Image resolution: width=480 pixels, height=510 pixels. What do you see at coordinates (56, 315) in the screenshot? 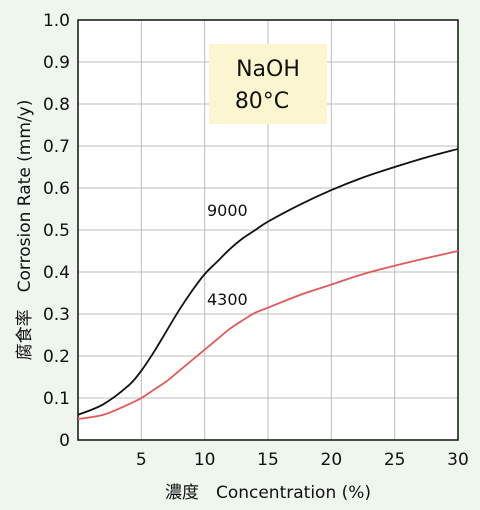
I see `y-tick-label: 0.3` at bounding box center [56, 315].